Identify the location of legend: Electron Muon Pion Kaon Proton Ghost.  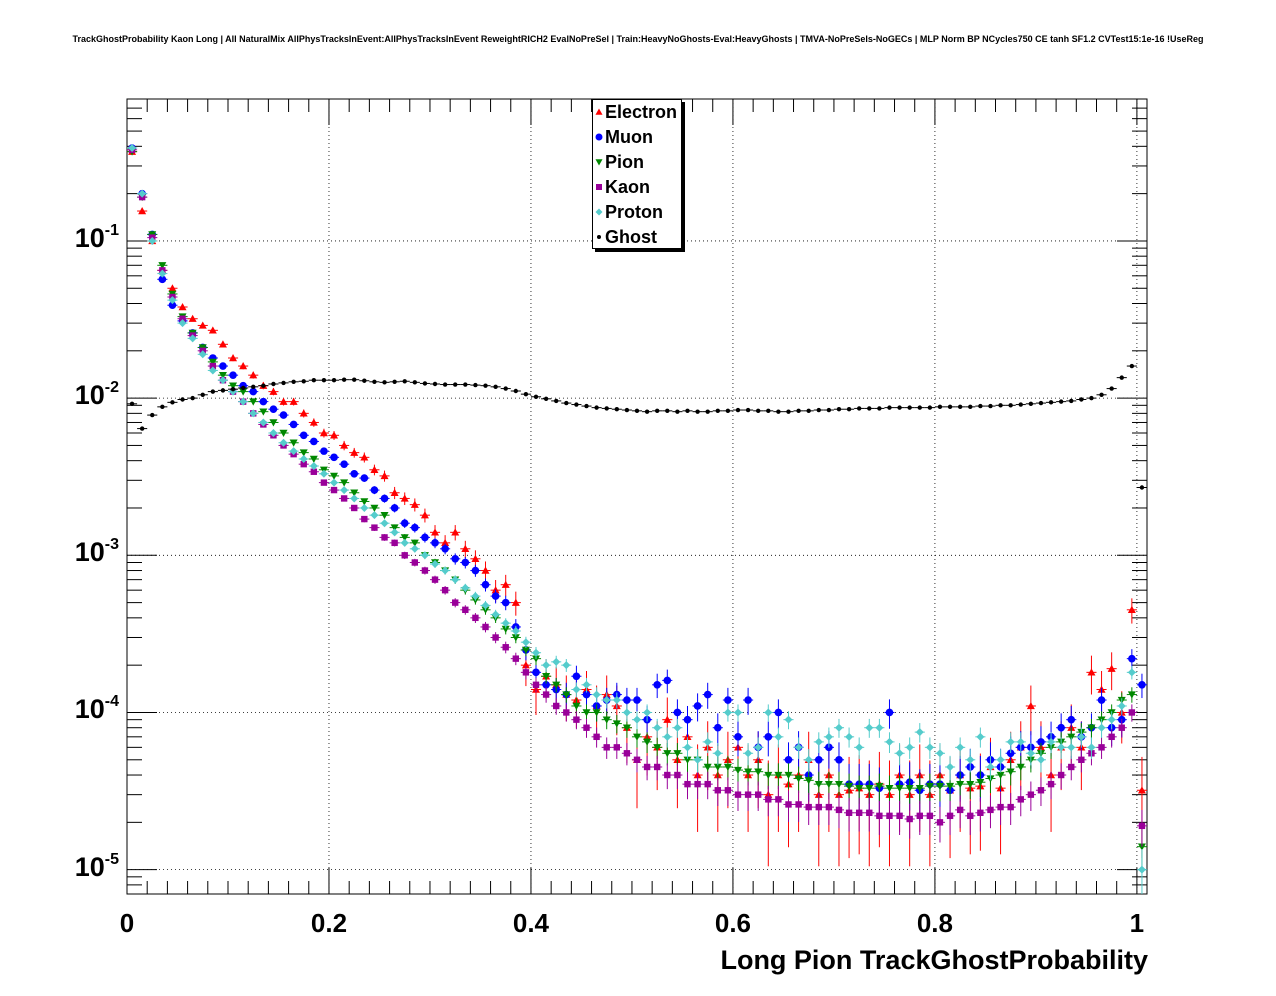
(637, 174).